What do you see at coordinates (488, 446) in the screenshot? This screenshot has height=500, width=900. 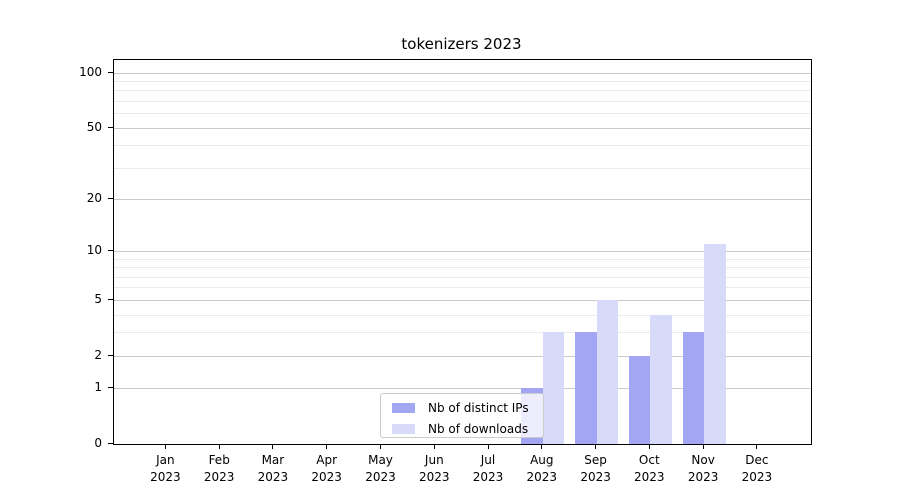 I see `x-tick-jul-2023` at bounding box center [488, 446].